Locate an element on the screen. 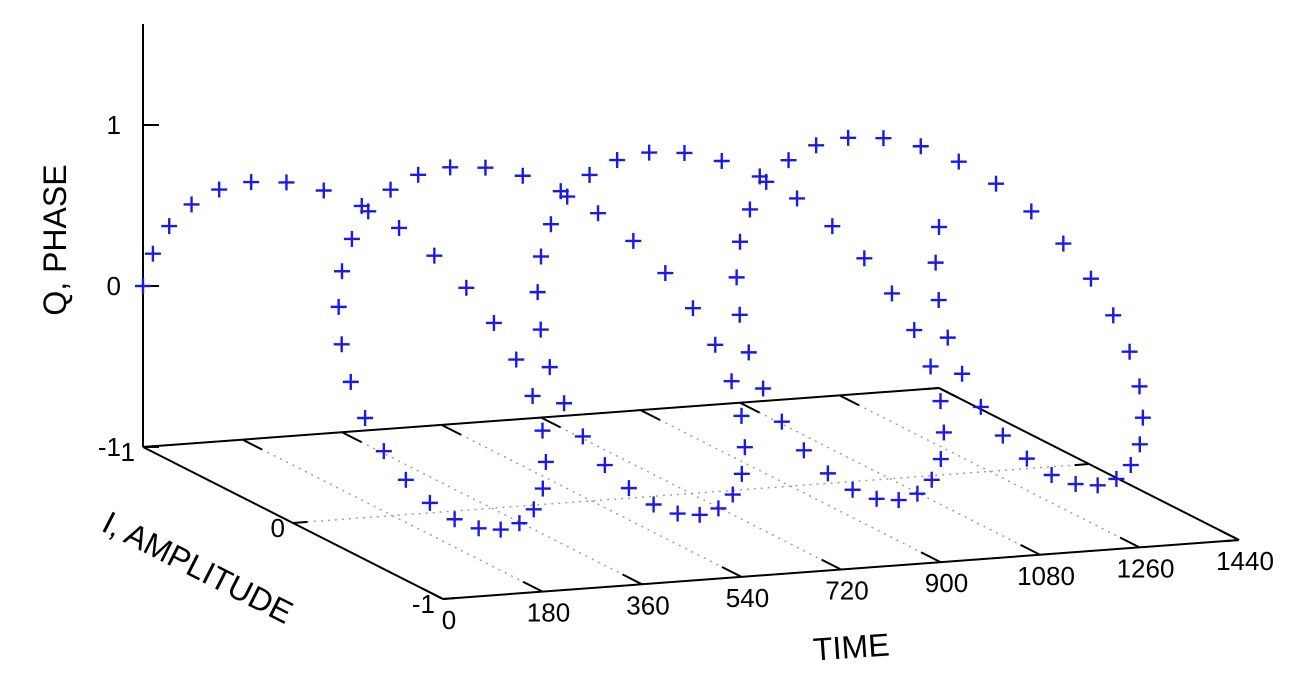 This screenshot has height=694, width=1314. grid-line-amplitude is located at coordinates (691, 493).